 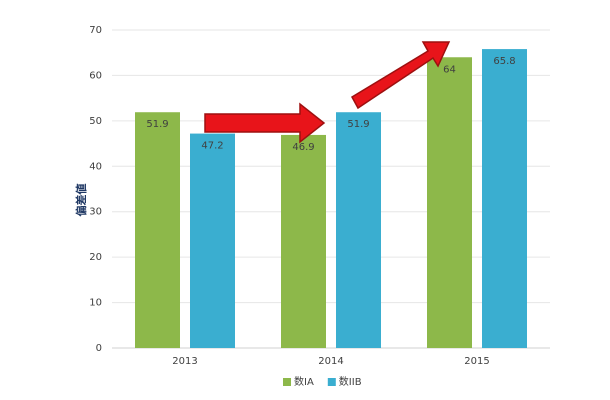 What do you see at coordinates (99, 348) in the screenshot?
I see `y-tick-label: 0` at bounding box center [99, 348].